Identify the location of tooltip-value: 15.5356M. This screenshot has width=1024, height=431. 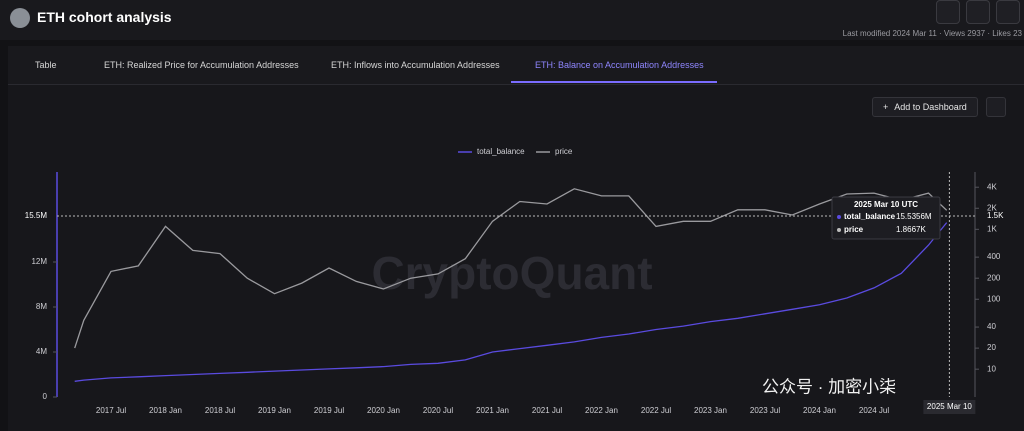
(914, 216).